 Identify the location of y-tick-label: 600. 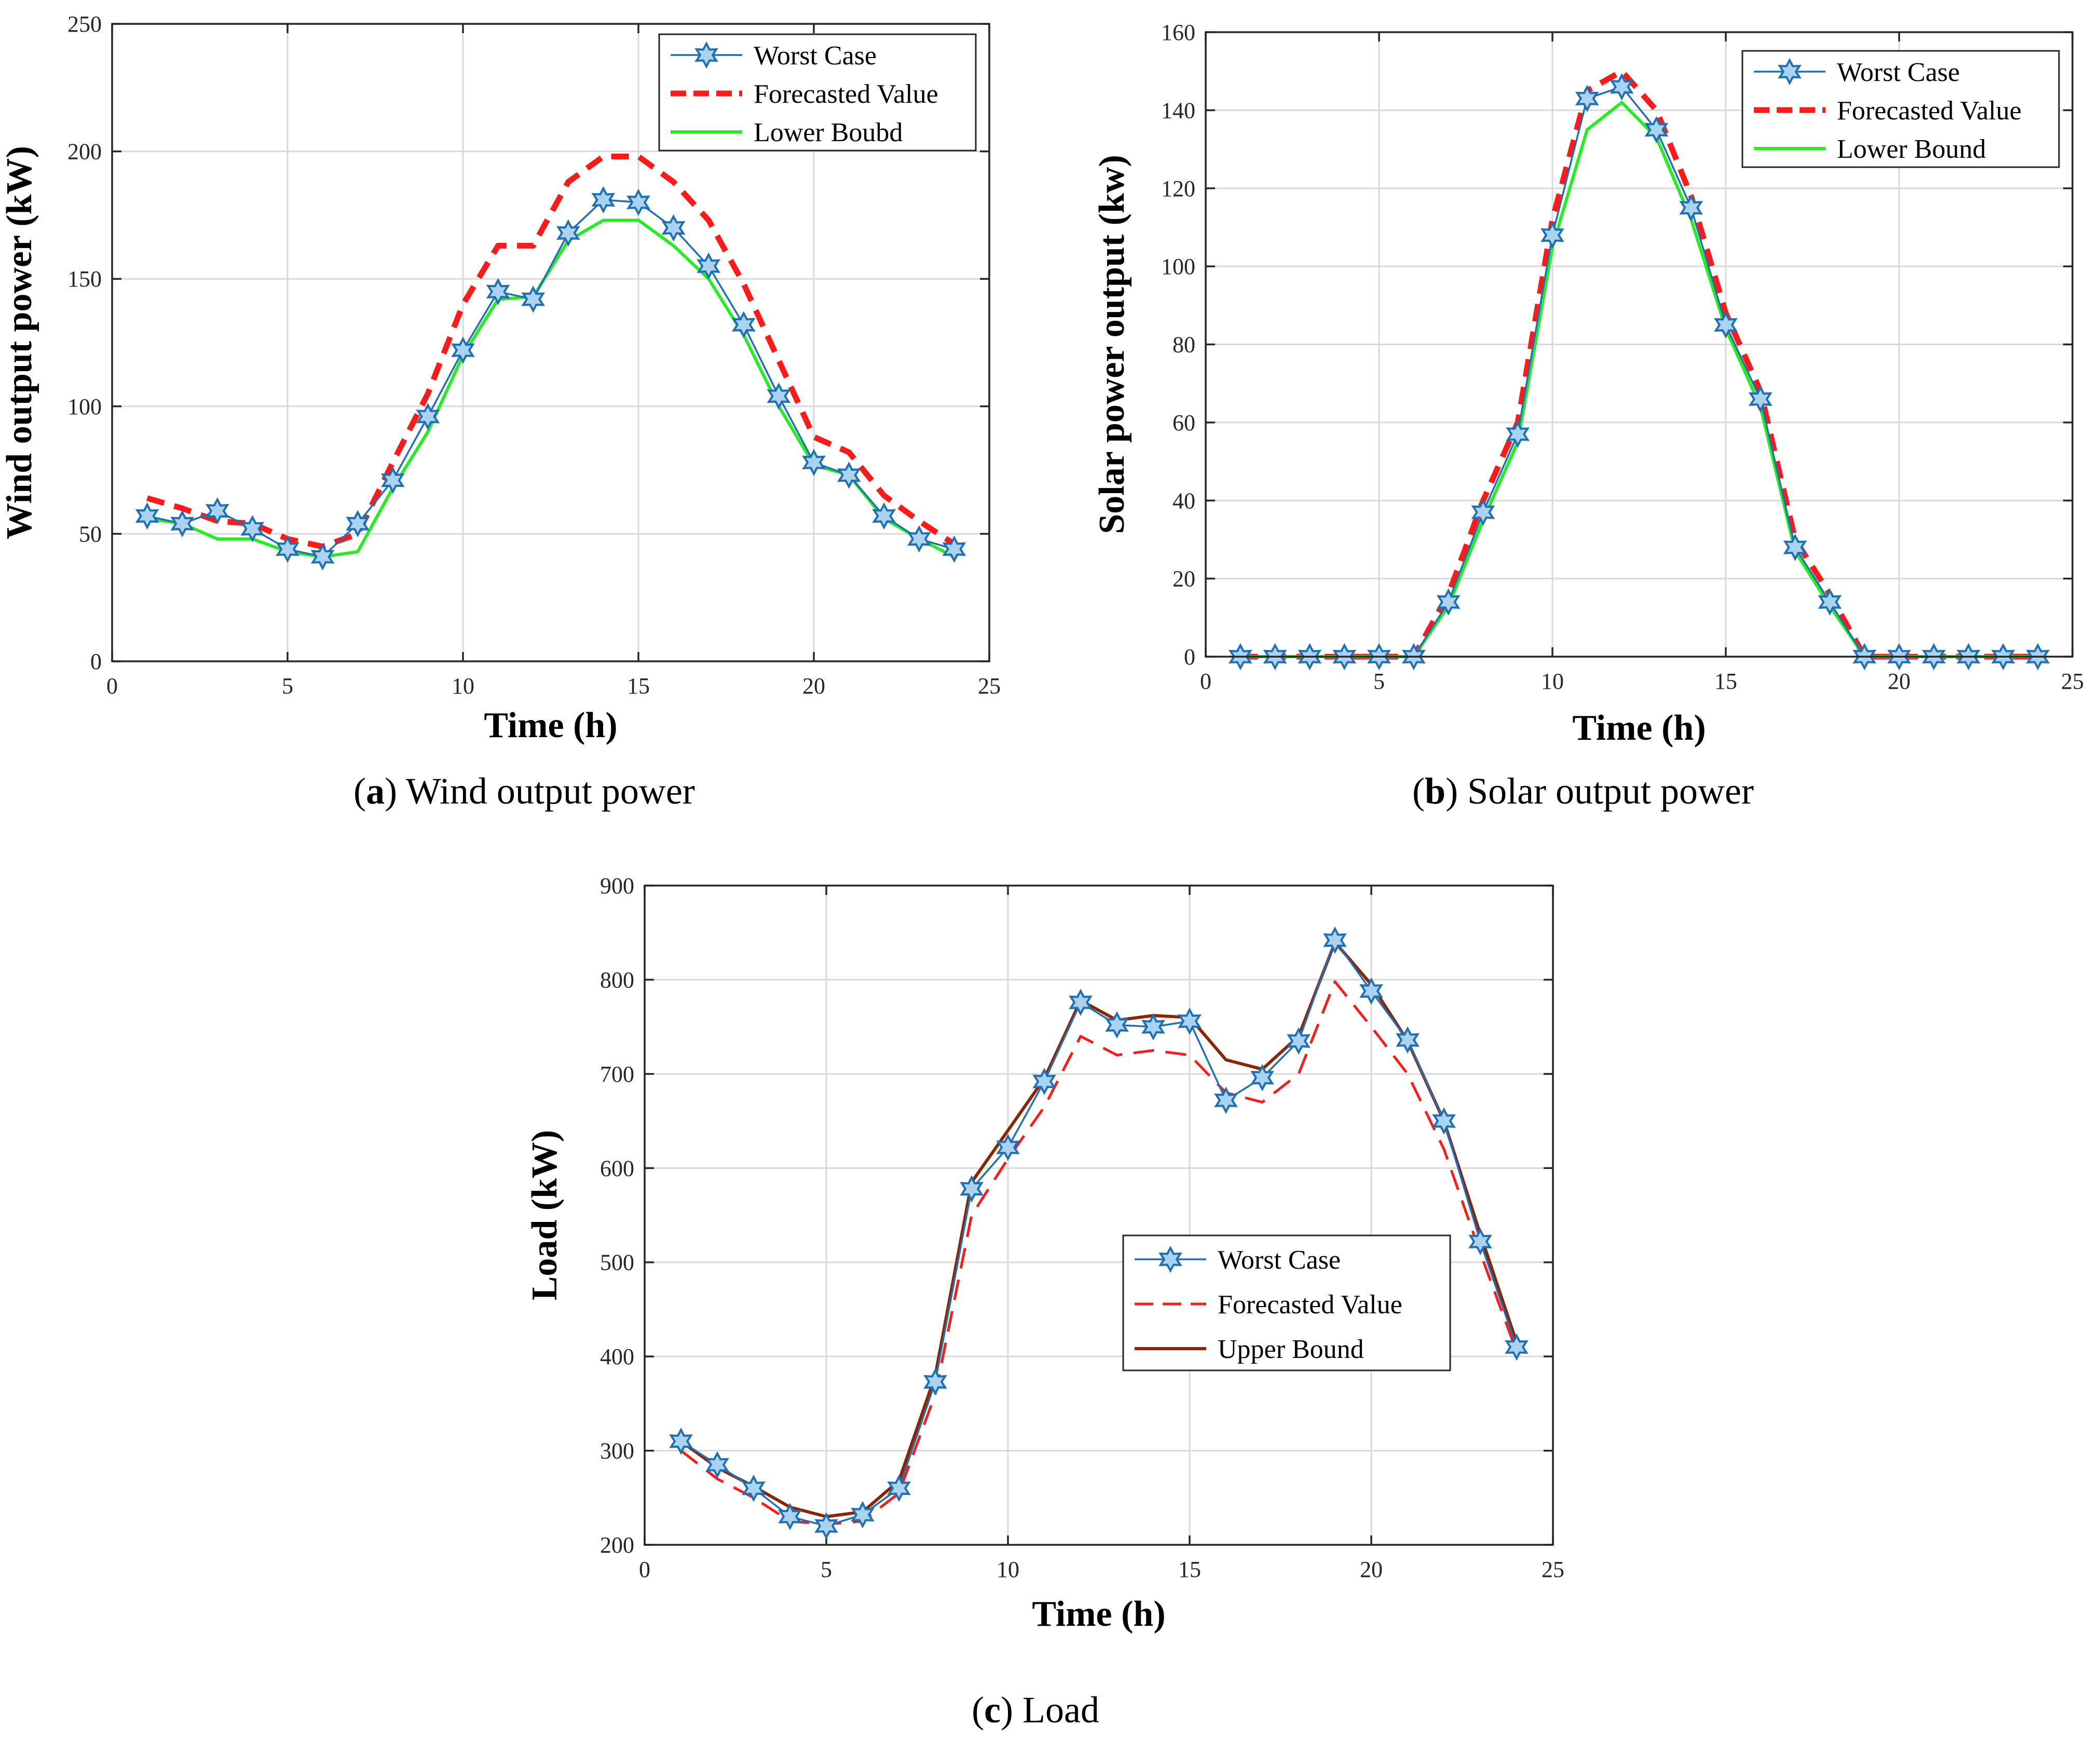
(617, 1168).